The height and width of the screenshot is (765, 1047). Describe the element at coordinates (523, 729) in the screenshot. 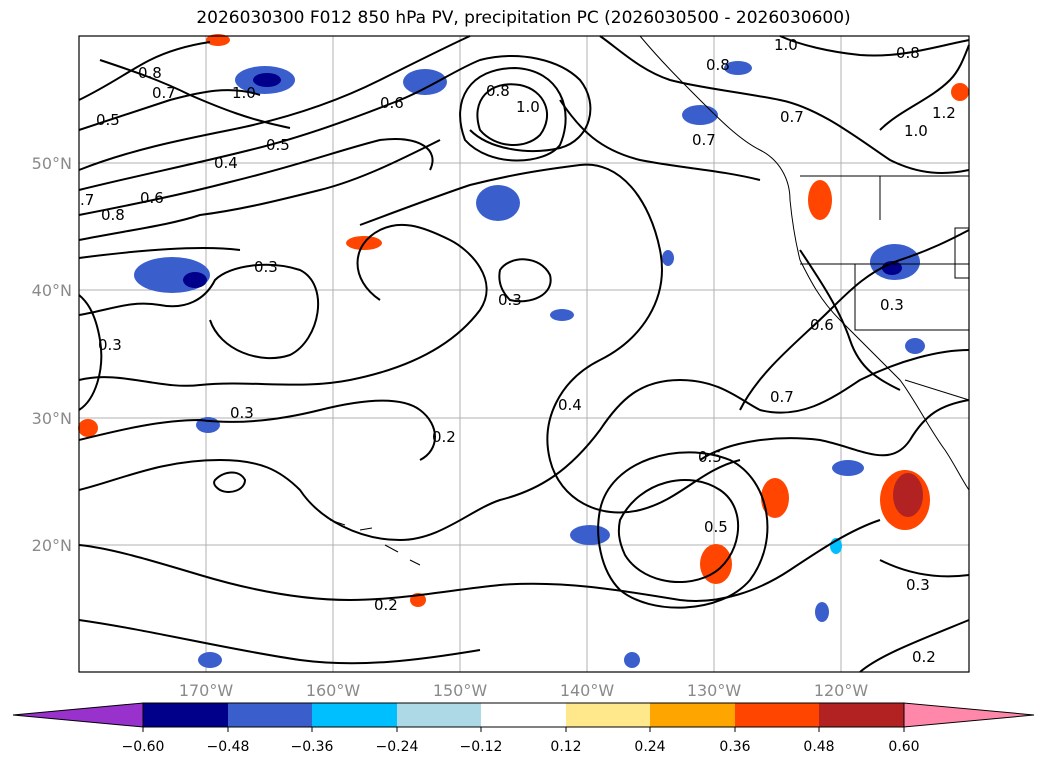

I see `colorbar-ticks` at that location.